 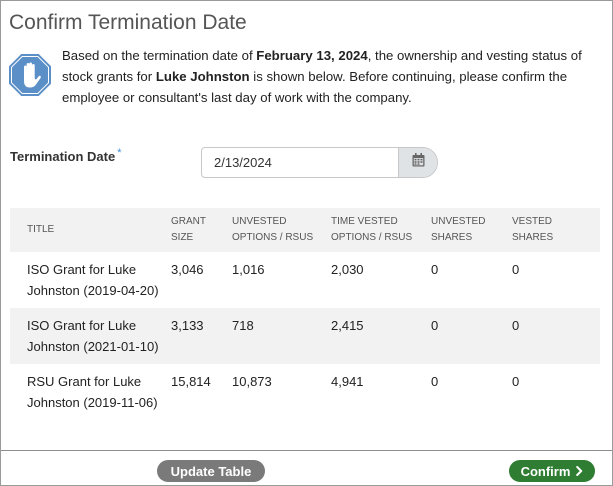 I want to click on termination-date-field, so click(x=319, y=162).